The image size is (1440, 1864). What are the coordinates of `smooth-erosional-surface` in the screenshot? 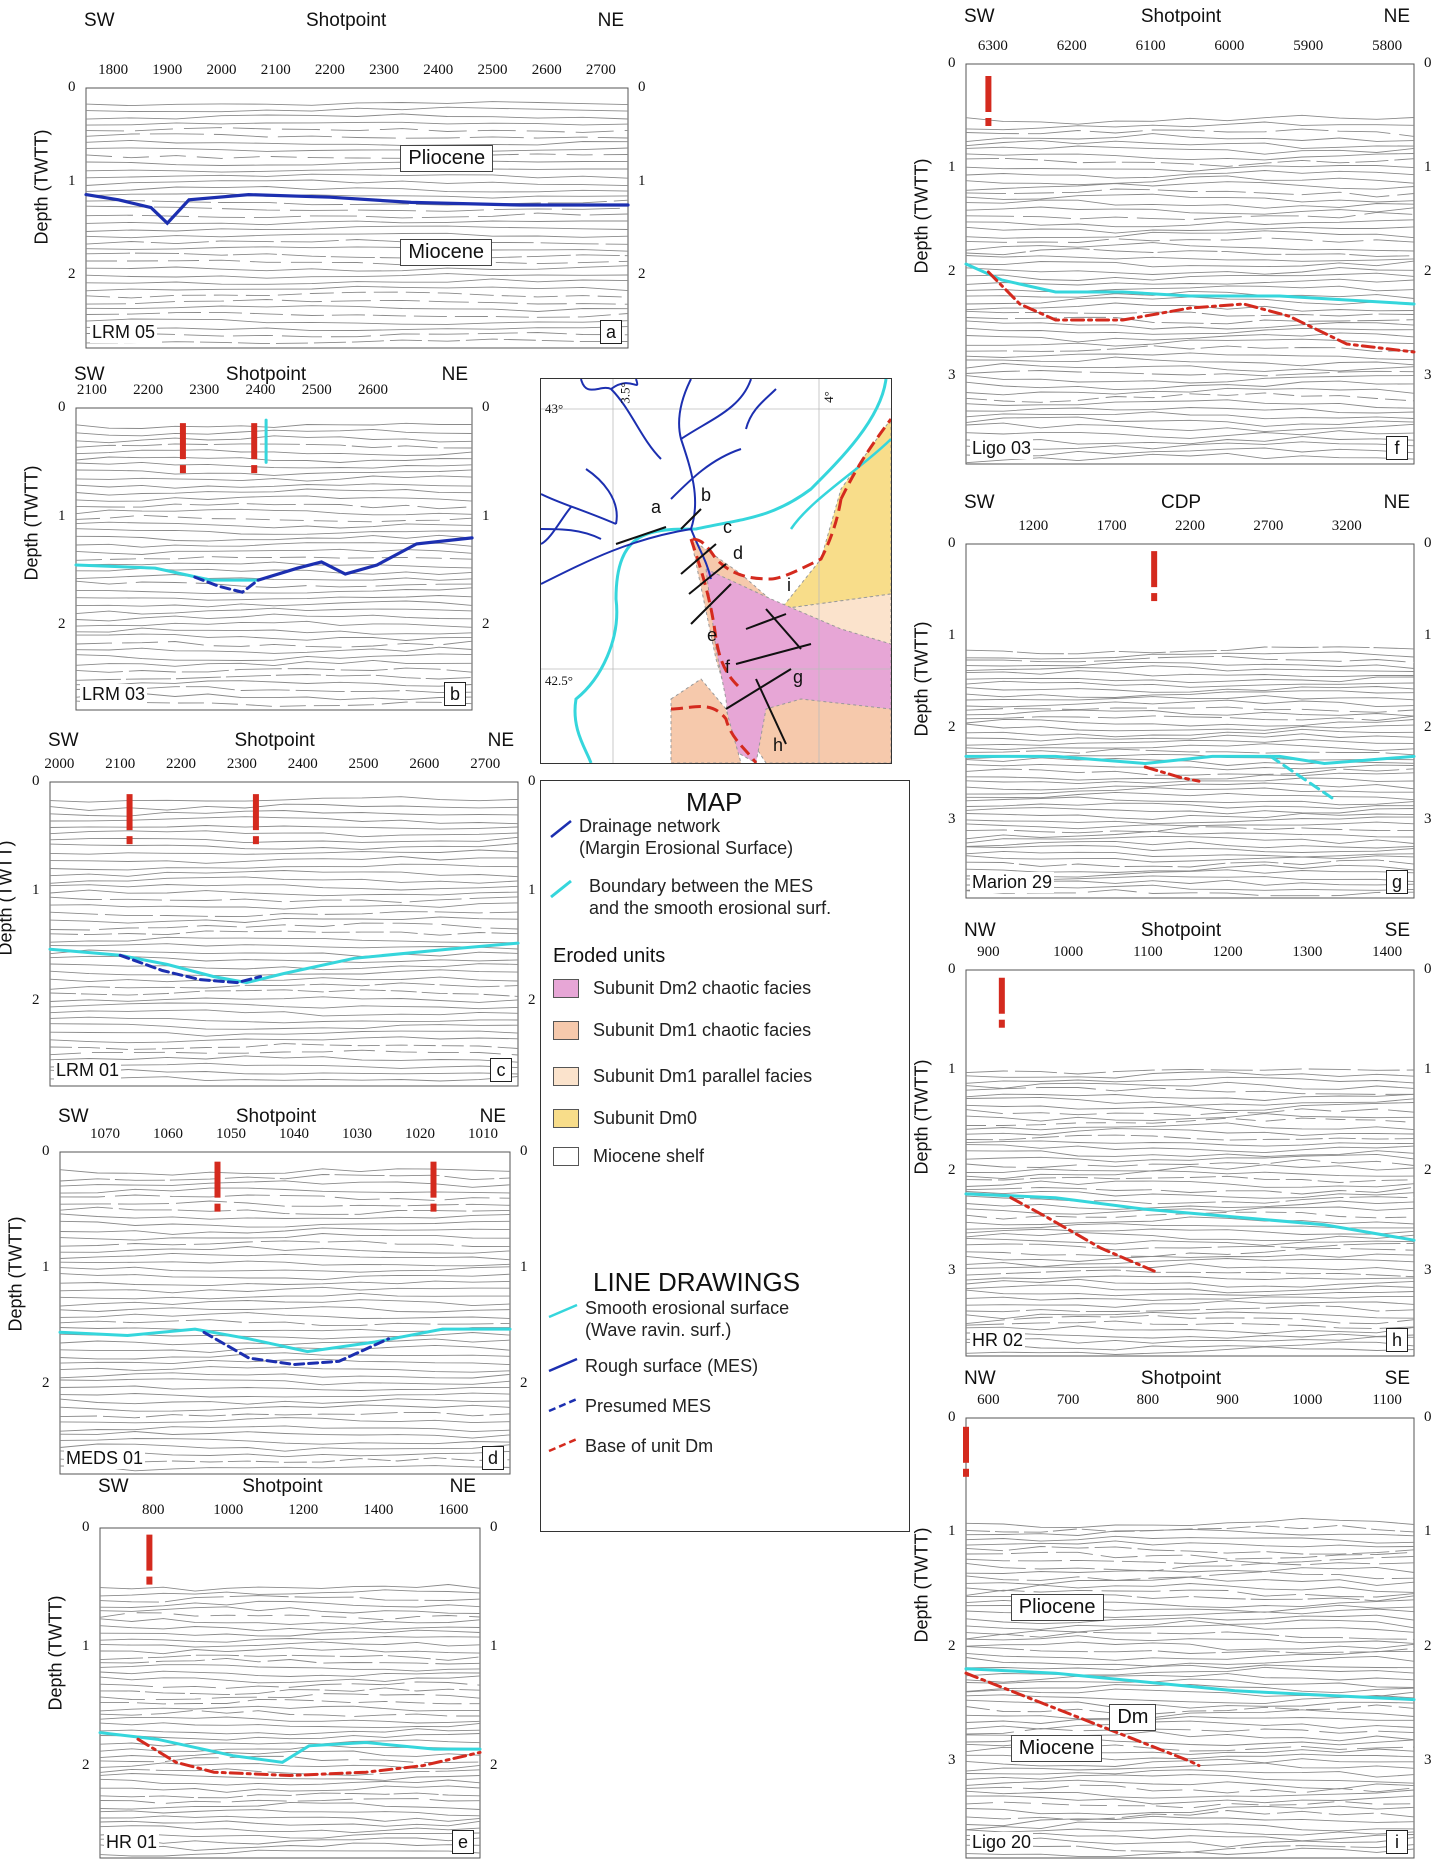 It's located at (290, 1747).